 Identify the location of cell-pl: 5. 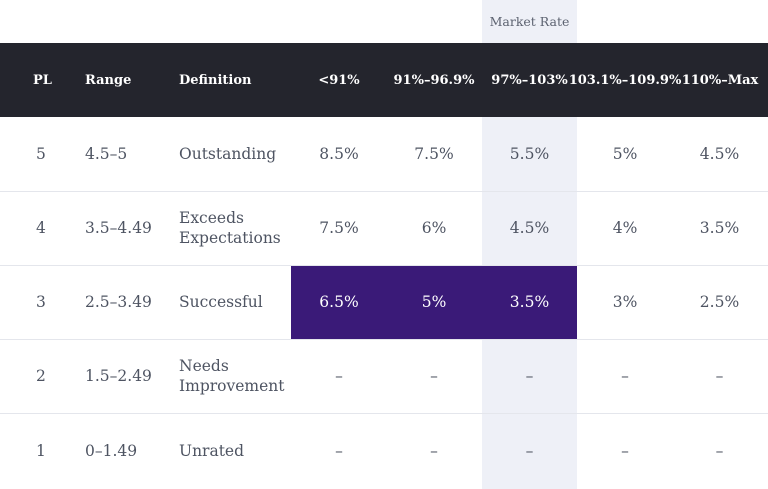
(41, 153).